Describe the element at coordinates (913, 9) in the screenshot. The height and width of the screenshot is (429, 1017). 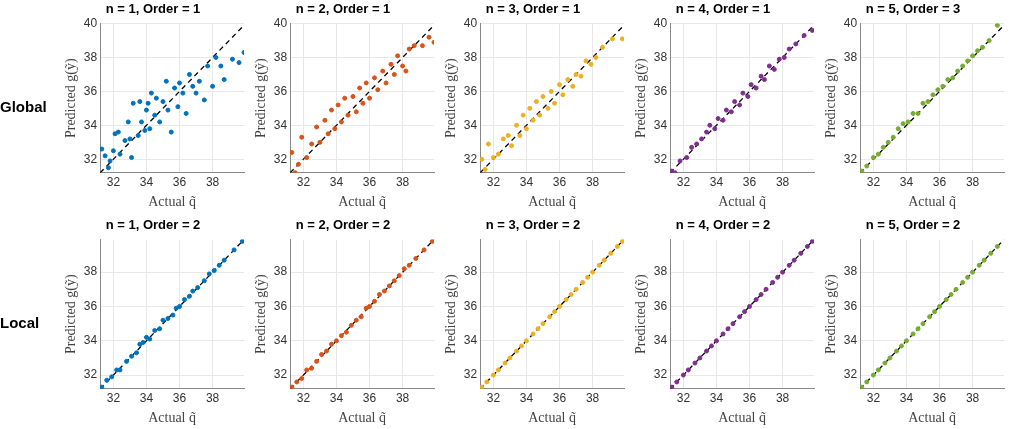
I see `chart-title: n = 5, Order = 3` at that location.